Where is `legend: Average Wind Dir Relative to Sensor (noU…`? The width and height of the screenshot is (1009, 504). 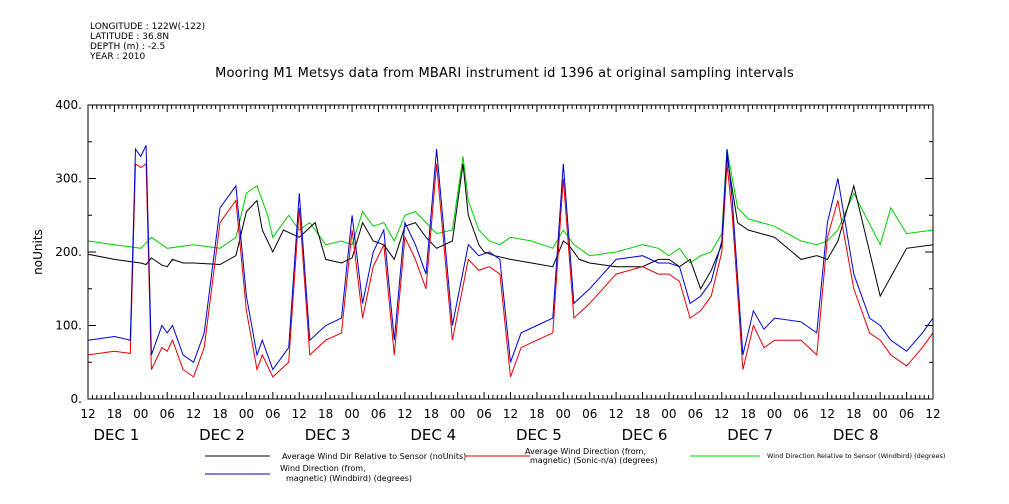 legend: Average Wind Dir Relative to Sensor (noU… is located at coordinates (575, 465).